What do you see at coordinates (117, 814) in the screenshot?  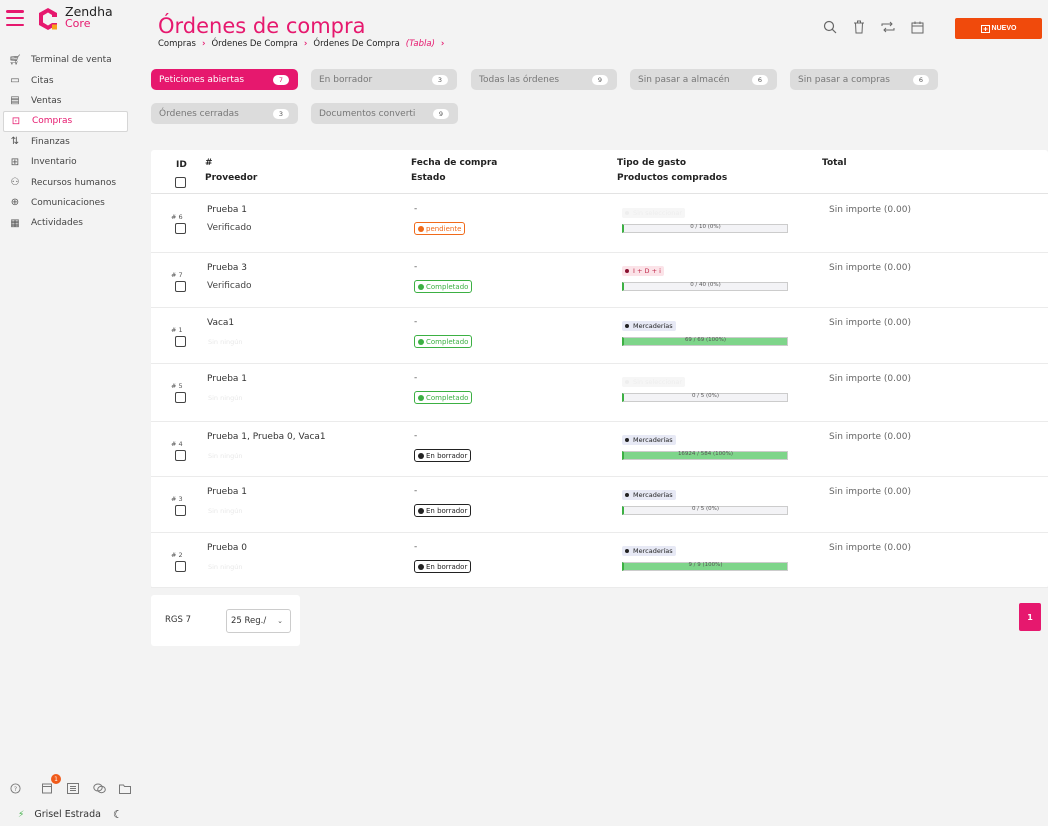 I see `dark-mode-moon-icon: ☾` at bounding box center [117, 814].